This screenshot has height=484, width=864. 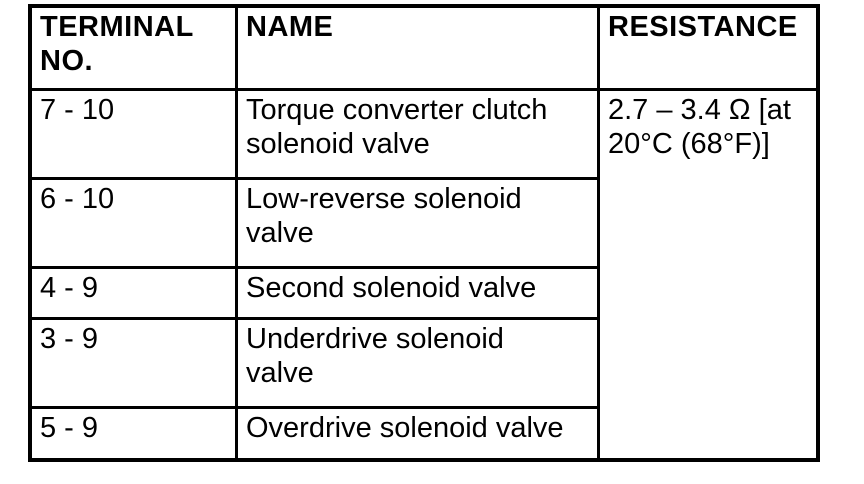 I want to click on terminal-no-cell: 4 - 9, so click(x=133, y=293).